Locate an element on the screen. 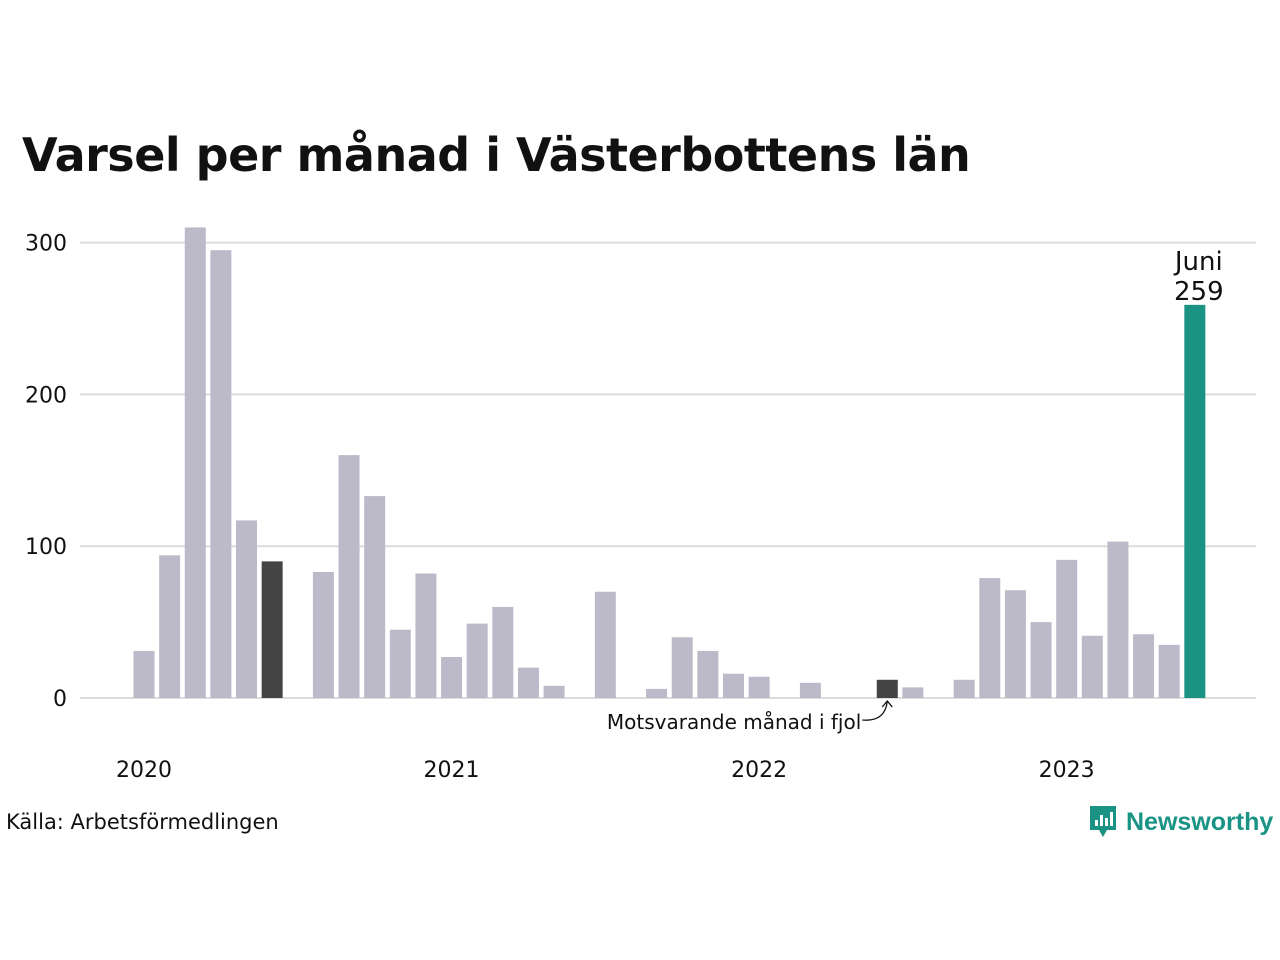  newsworthy-logo: Newsworthy is located at coordinates (1180, 822).